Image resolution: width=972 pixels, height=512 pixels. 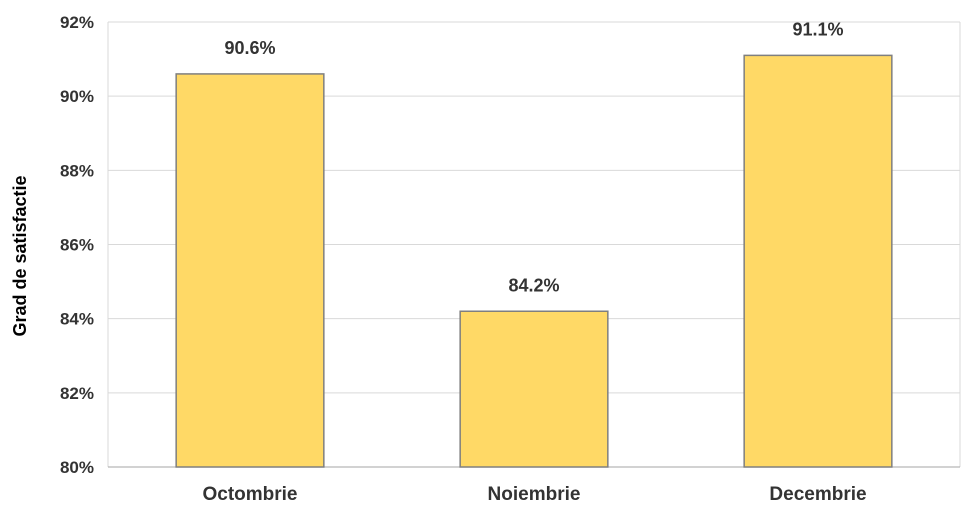 I want to click on y-tick-label: 86%, so click(x=77, y=245).